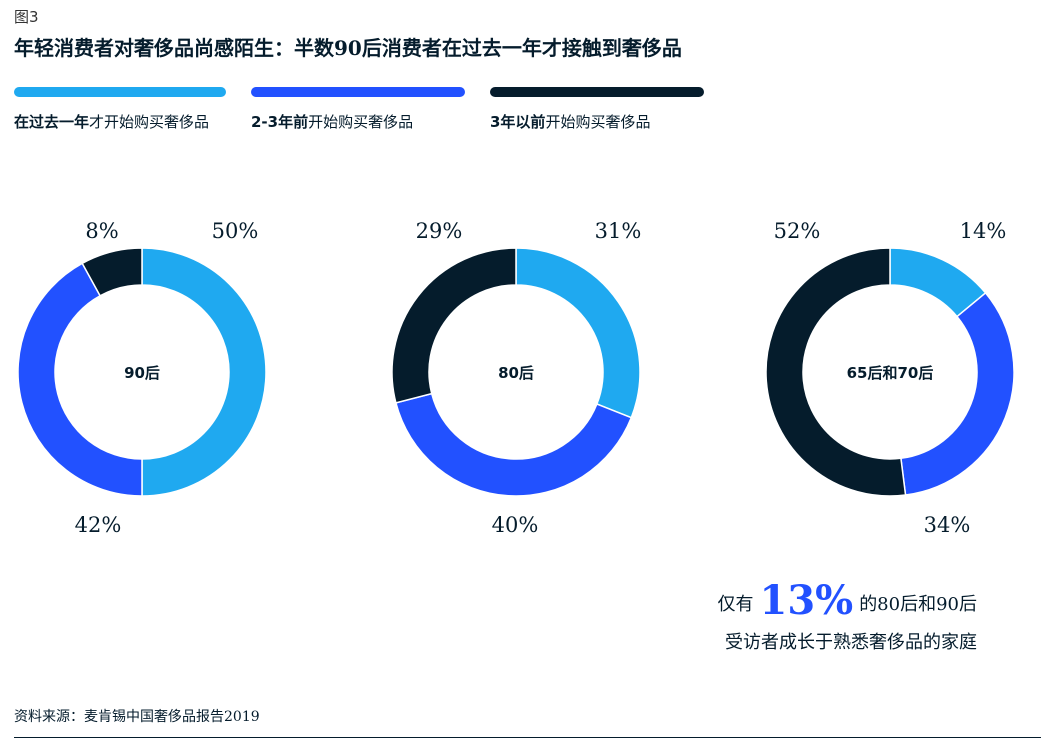 The image size is (1053, 746). I want to click on callout-highlight-value: 13%, so click(806, 600).